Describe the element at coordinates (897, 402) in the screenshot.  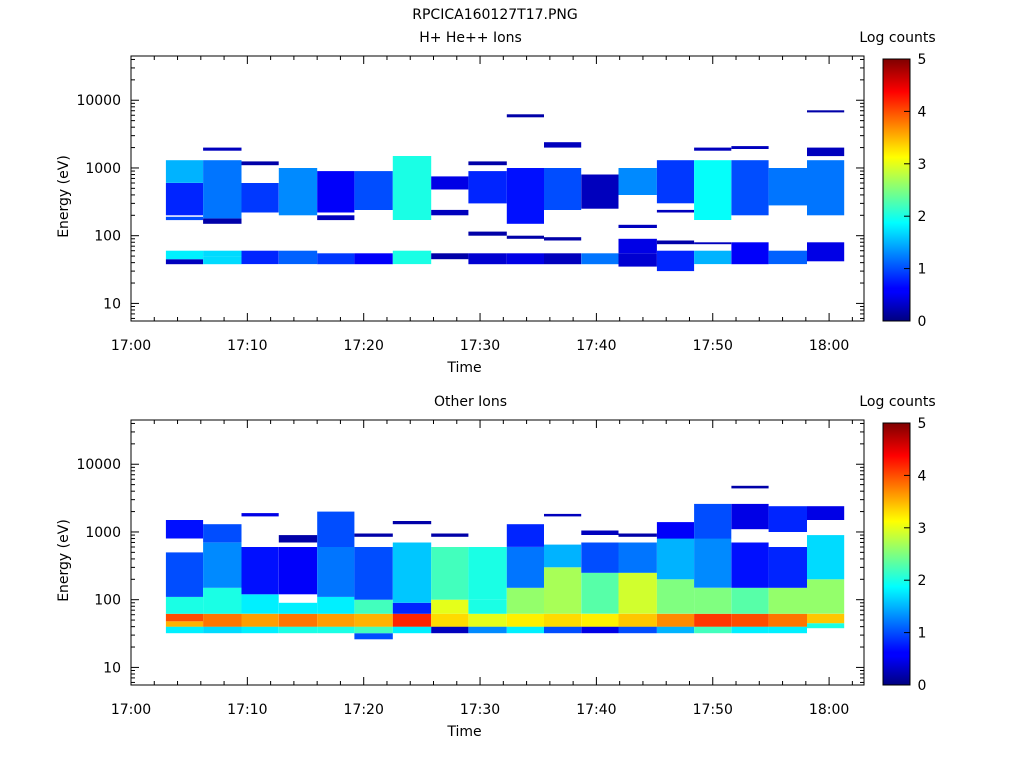
I see `colorbar-label: Log counts` at that location.